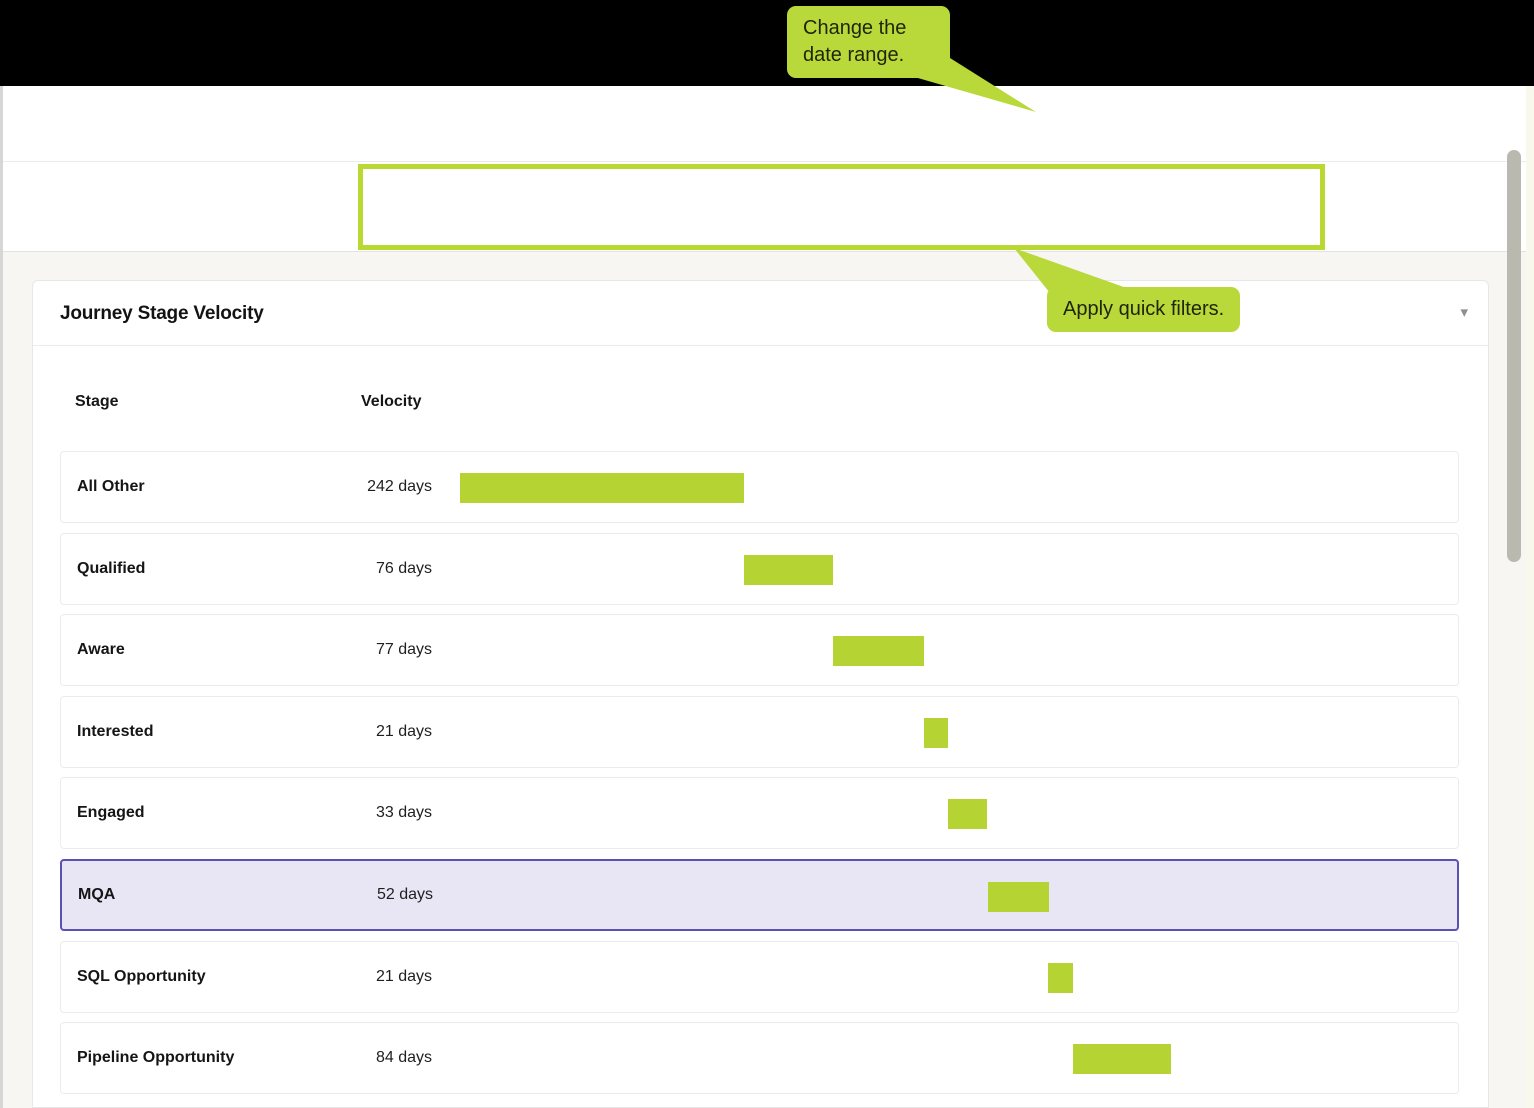 This screenshot has width=1534, height=1108. What do you see at coordinates (115, 731) in the screenshot?
I see `stage-name: Interested` at bounding box center [115, 731].